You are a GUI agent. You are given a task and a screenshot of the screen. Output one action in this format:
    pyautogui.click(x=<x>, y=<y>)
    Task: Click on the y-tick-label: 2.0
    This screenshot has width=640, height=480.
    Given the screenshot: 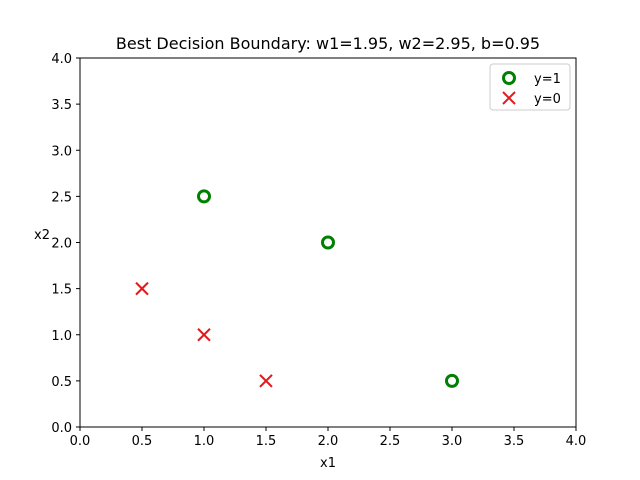 What is the action you would take?
    pyautogui.click(x=61, y=244)
    